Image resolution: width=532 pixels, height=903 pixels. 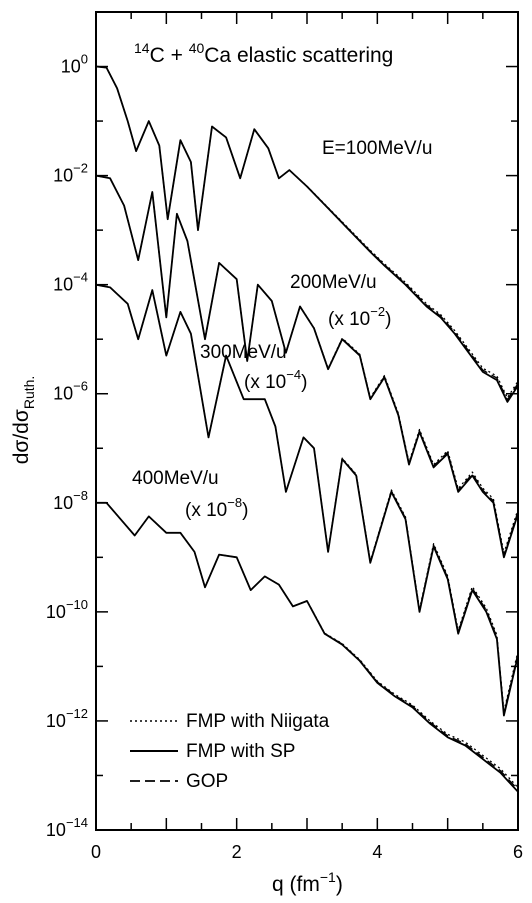 I want to click on annotation-e200: 200MeV/u, so click(x=333, y=282).